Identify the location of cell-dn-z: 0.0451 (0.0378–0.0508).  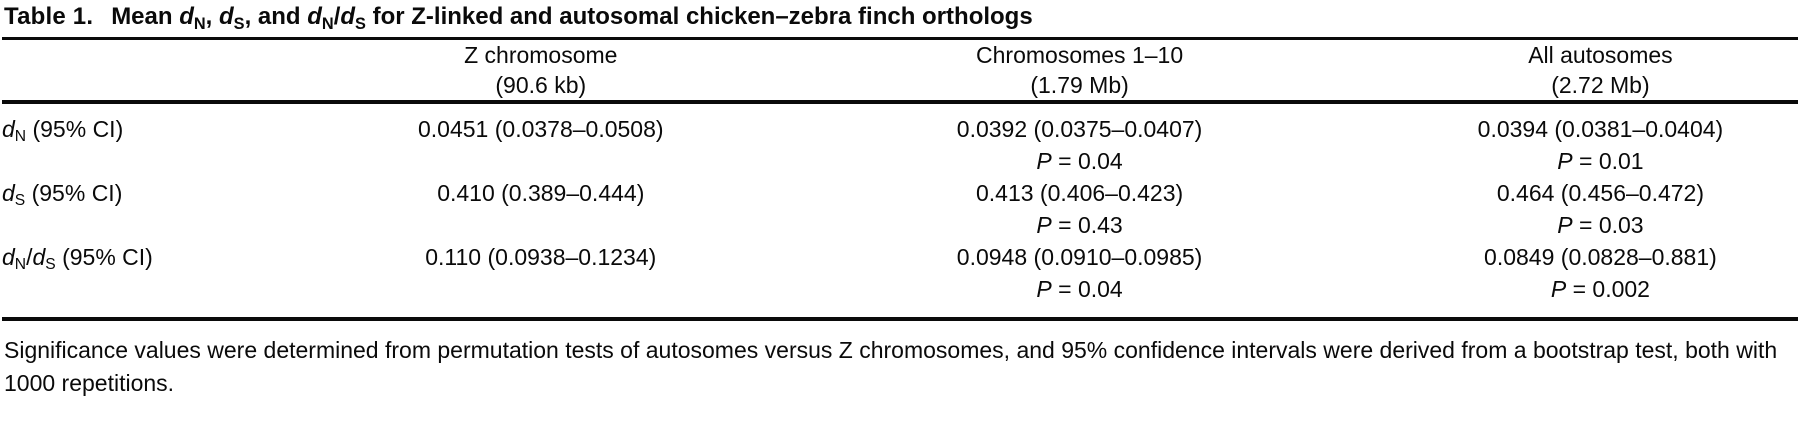
(540, 140).